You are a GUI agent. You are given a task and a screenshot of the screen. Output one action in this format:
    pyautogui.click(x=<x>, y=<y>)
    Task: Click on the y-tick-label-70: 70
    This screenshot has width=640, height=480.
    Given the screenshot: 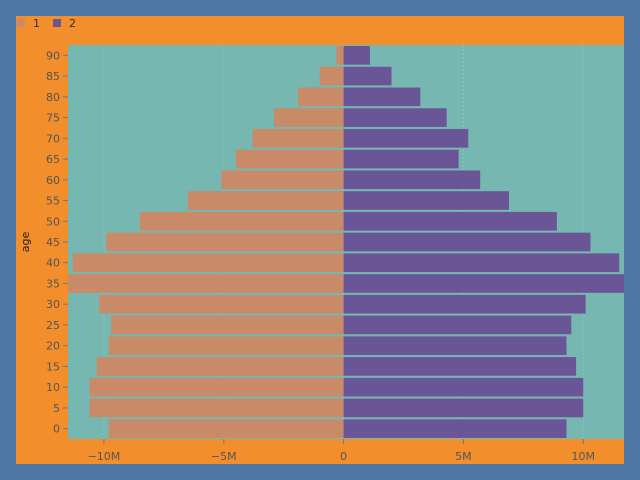 What is the action you would take?
    pyautogui.click(x=53, y=138)
    